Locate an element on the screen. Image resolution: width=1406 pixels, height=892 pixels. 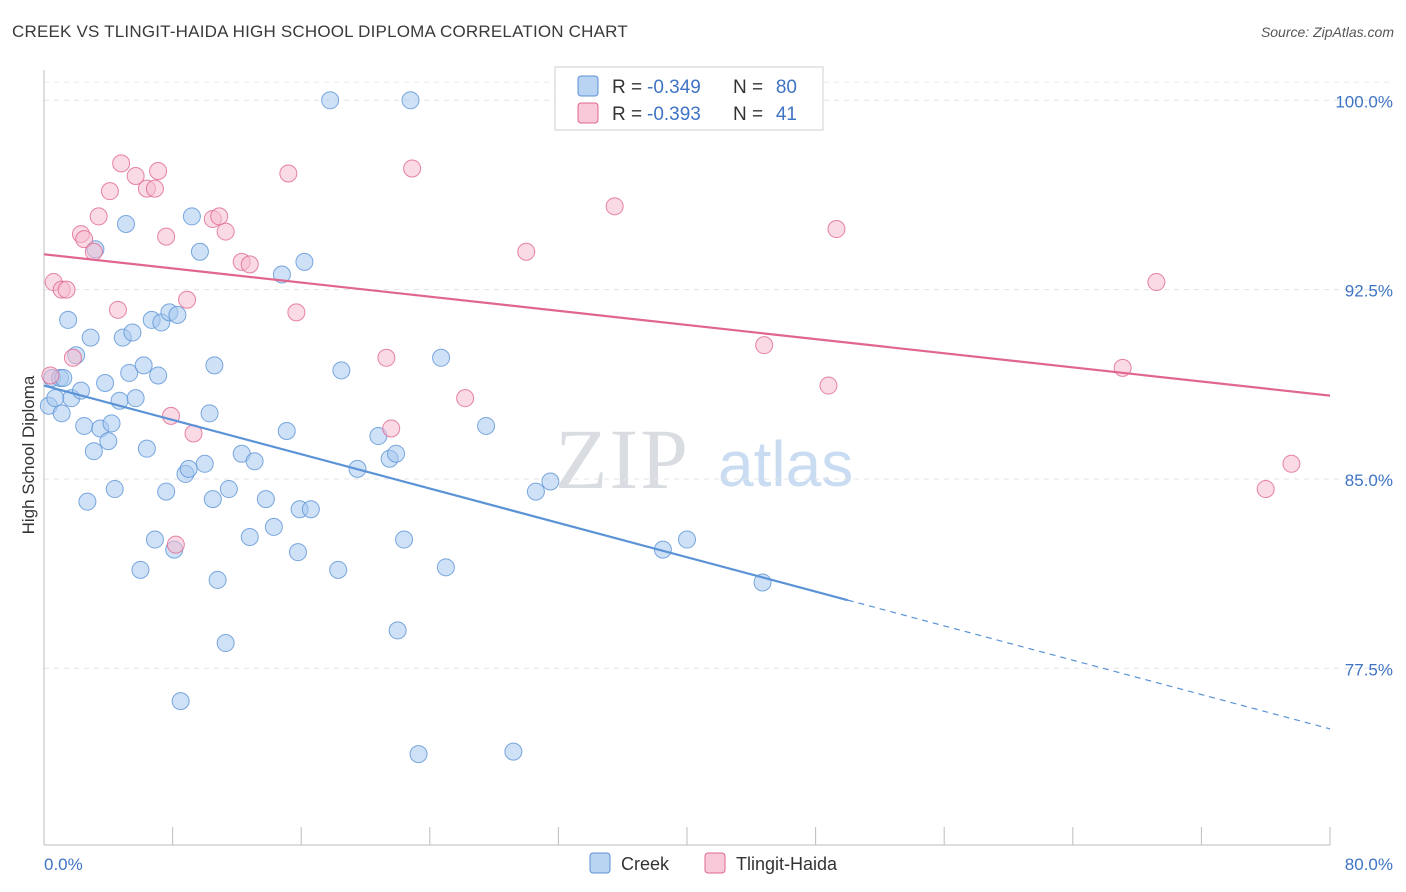
legend-r-value-creek: -0.349 is located at coordinates (674, 87).